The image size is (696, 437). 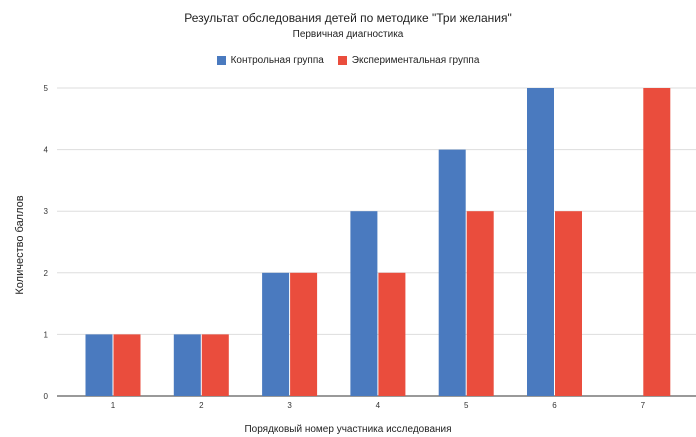 I want to click on legend-swatch-control, so click(x=221, y=60).